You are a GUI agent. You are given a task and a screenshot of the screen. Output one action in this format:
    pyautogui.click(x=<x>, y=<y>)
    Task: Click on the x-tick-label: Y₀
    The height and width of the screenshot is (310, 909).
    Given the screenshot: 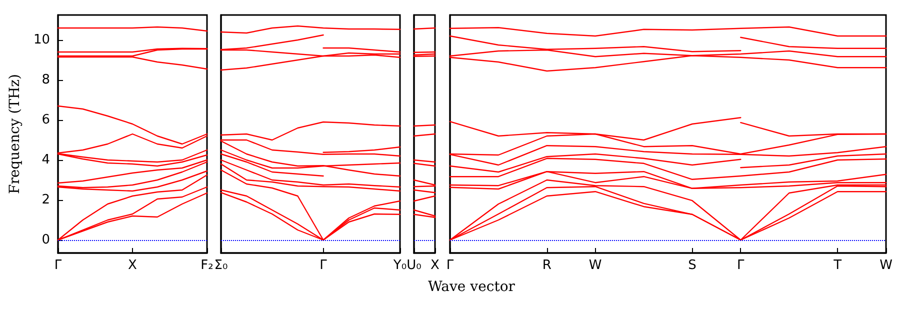 What is the action you would take?
    pyautogui.click(x=399, y=265)
    